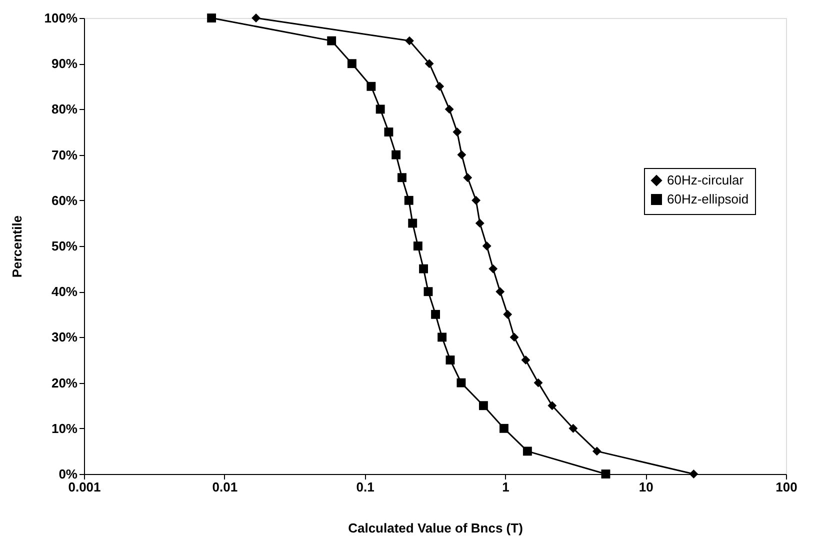 The image size is (817, 545). I want to click on y-tick-label: 90%, so click(64, 64).